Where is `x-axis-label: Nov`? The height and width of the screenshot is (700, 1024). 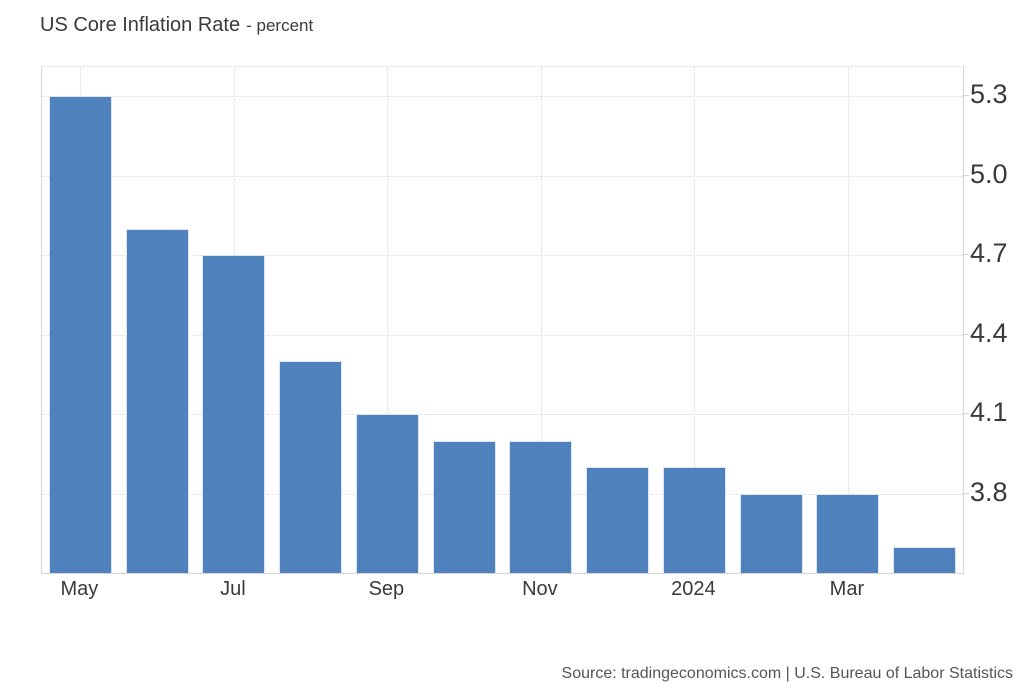
x-axis-label: Nov is located at coordinates (540, 589).